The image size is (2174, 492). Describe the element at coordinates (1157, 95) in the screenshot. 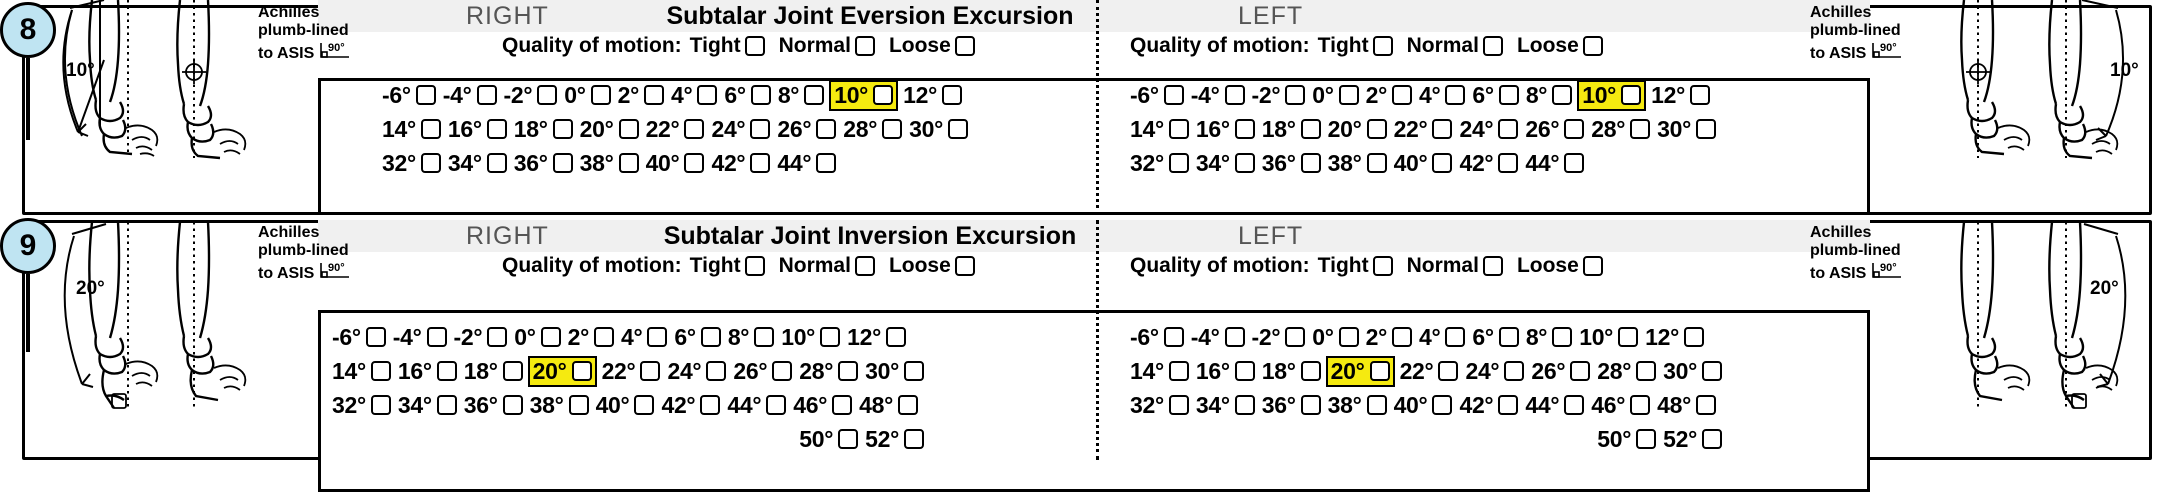

I see `degree-option: -6°` at that location.